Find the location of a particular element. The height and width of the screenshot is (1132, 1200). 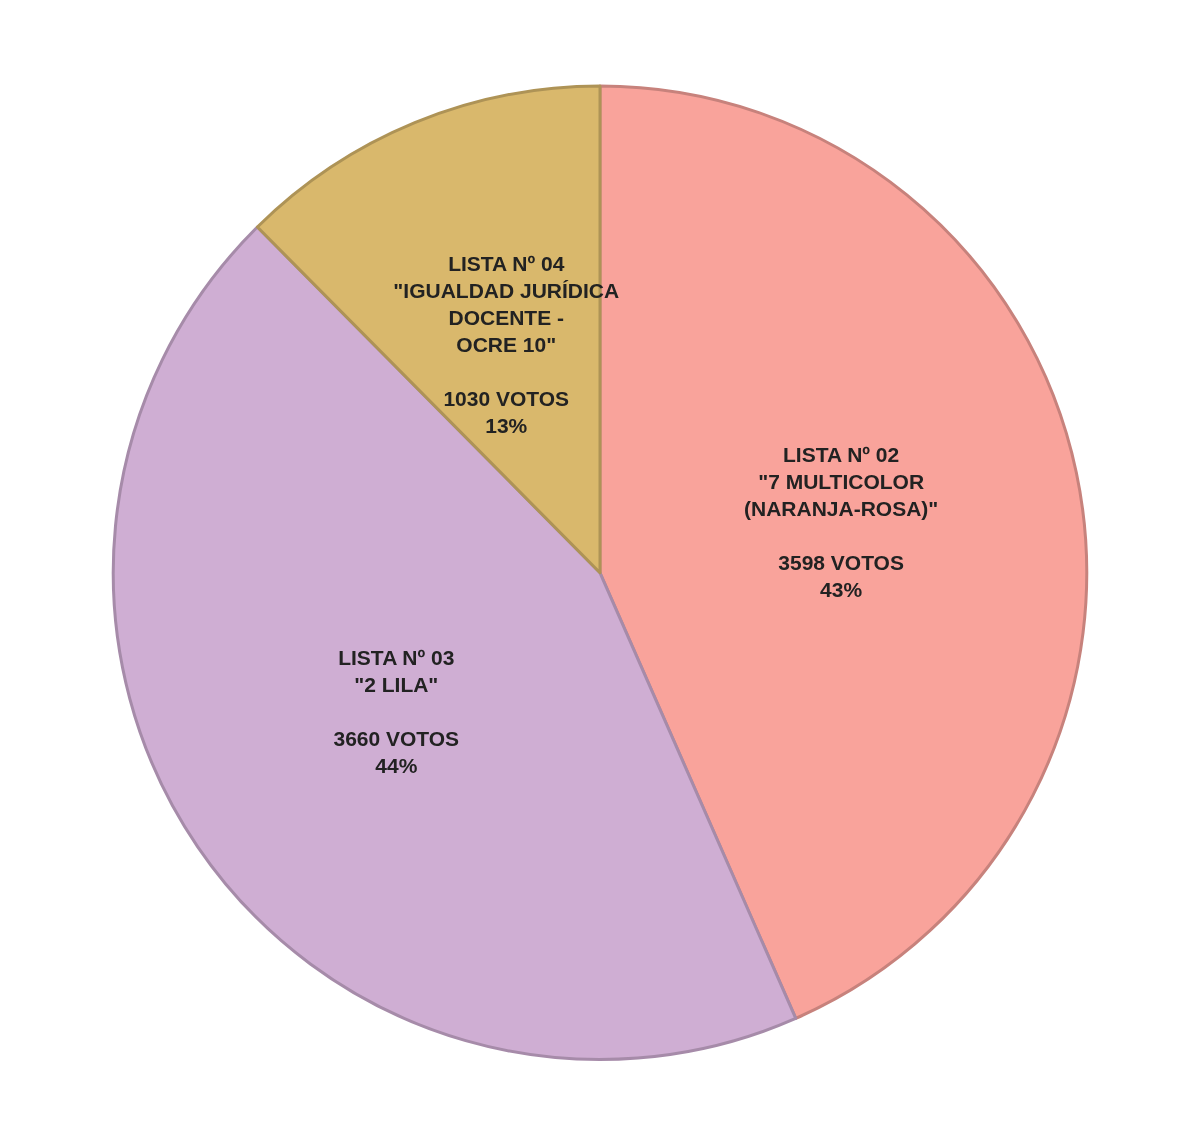

data-label: 1030 VOTOS 13% is located at coordinates (506, 412).